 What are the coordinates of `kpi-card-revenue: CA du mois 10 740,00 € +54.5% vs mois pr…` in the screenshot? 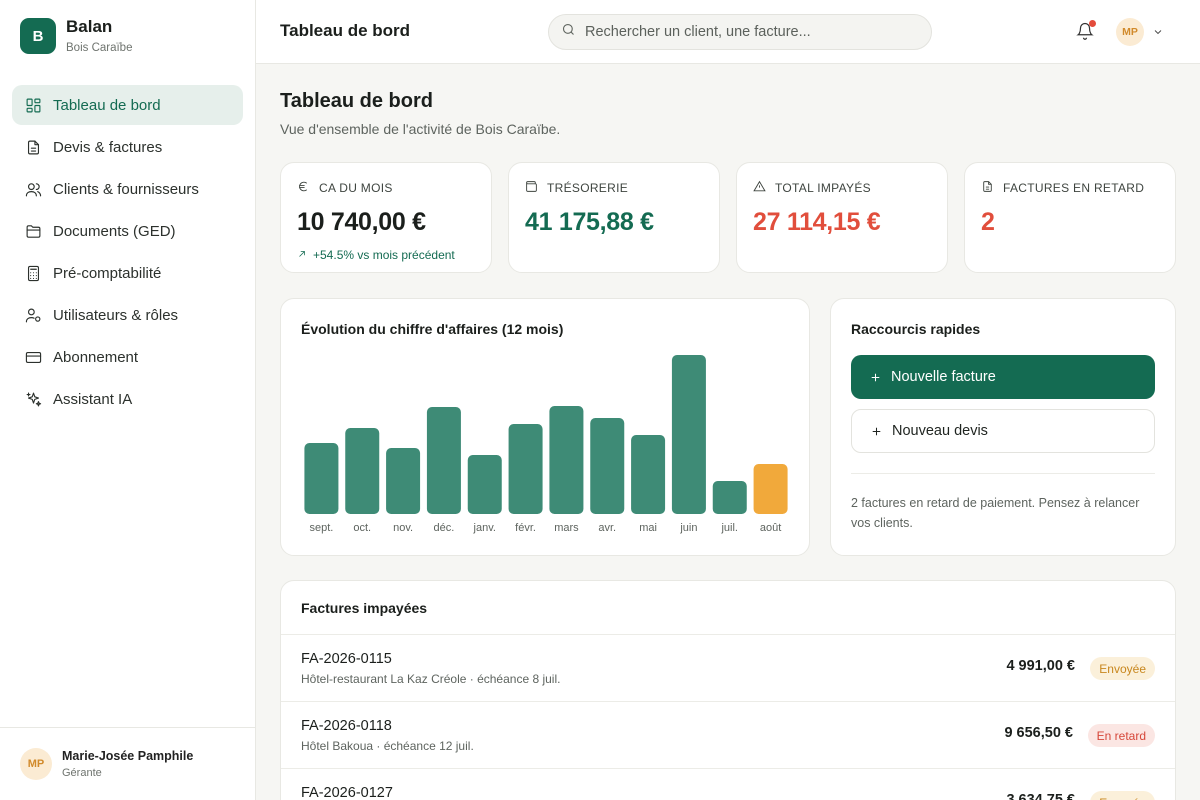 It's located at (386, 217).